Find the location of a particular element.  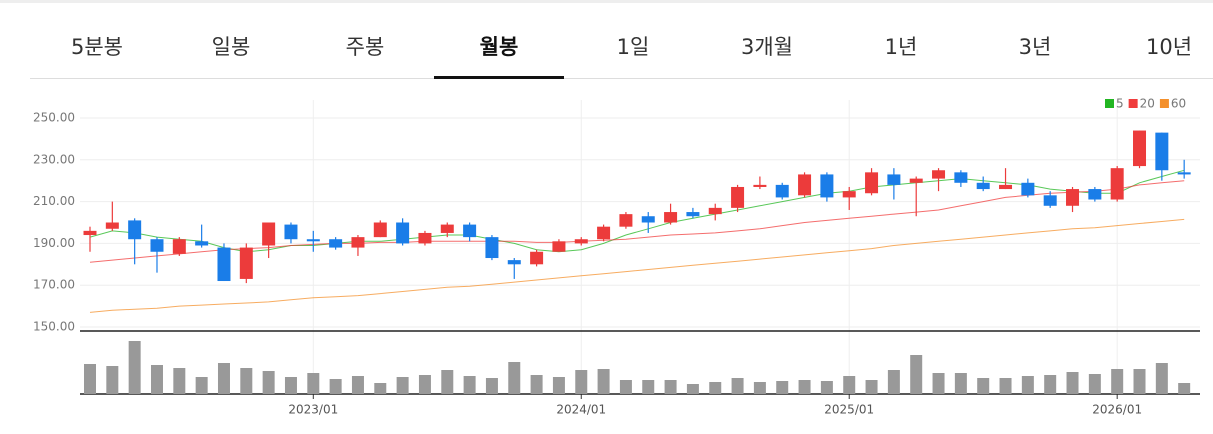

legend-label: 5 is located at coordinates (1120, 104).